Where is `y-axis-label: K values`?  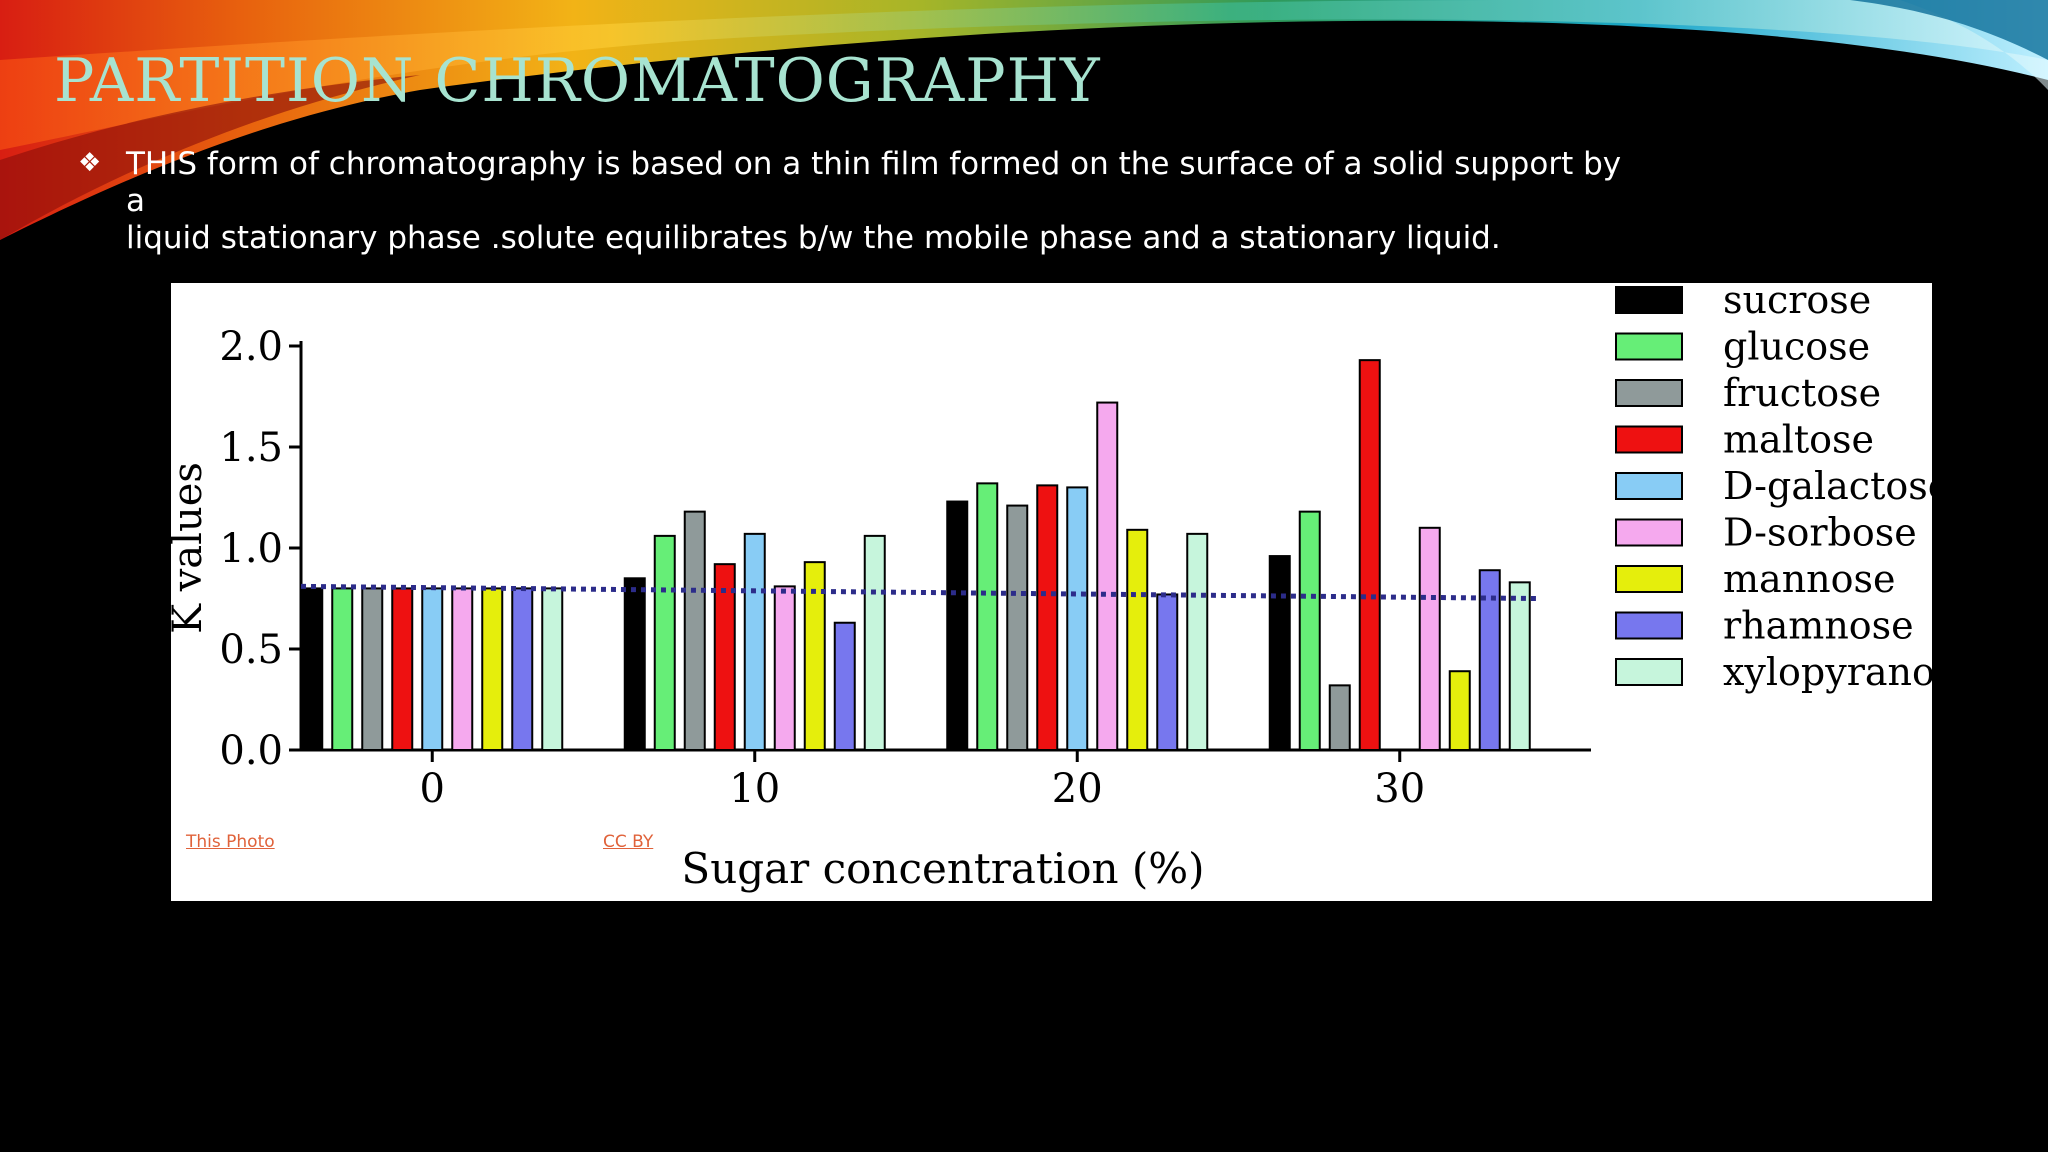 y-axis-label: K values is located at coordinates (191, 548).